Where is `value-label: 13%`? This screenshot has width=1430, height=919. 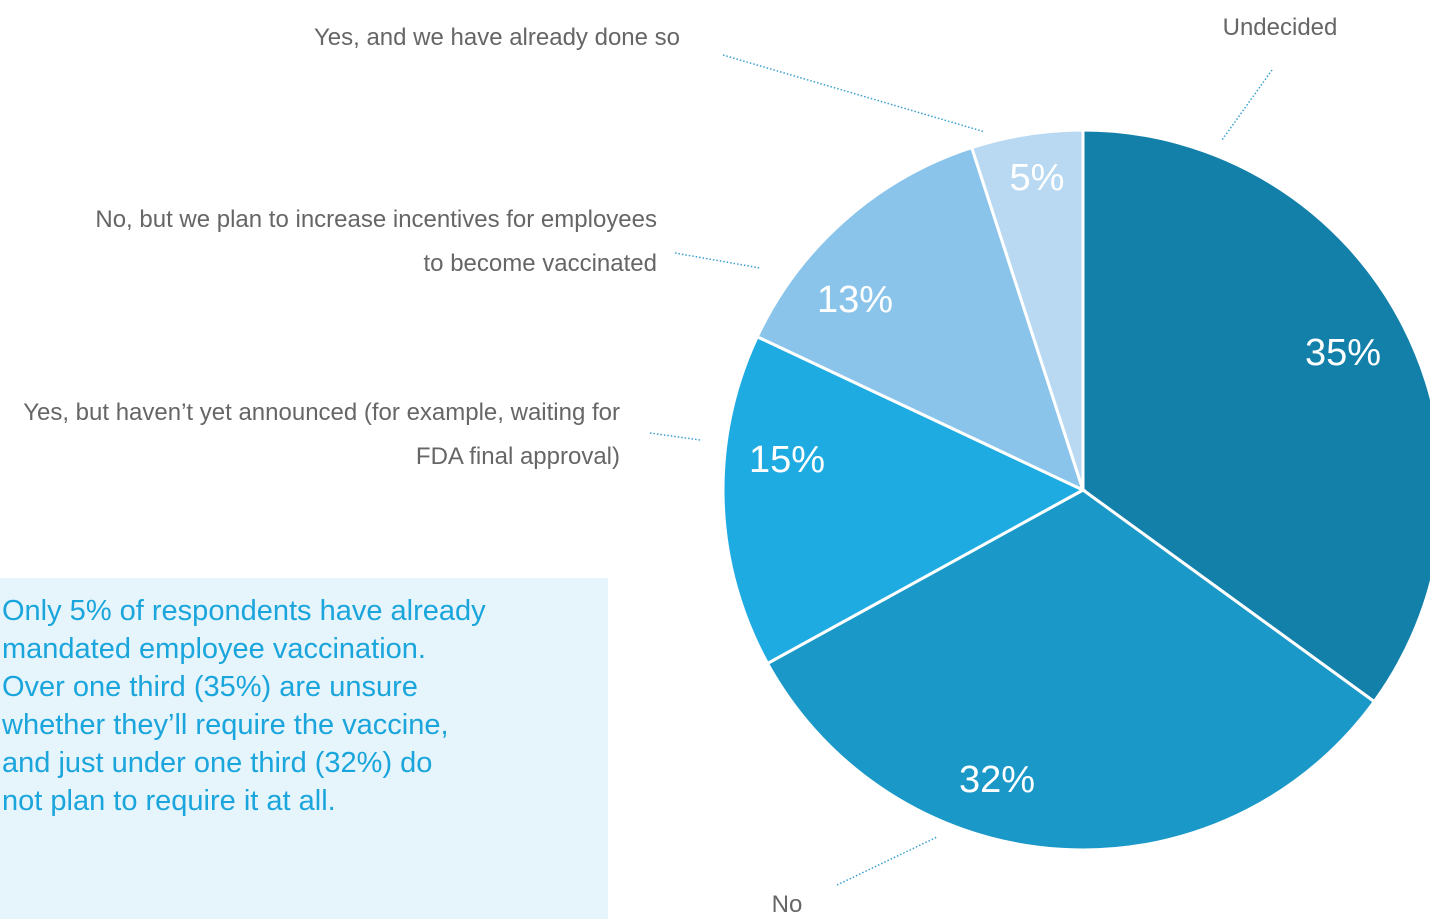
value-label: 13% is located at coordinates (855, 300).